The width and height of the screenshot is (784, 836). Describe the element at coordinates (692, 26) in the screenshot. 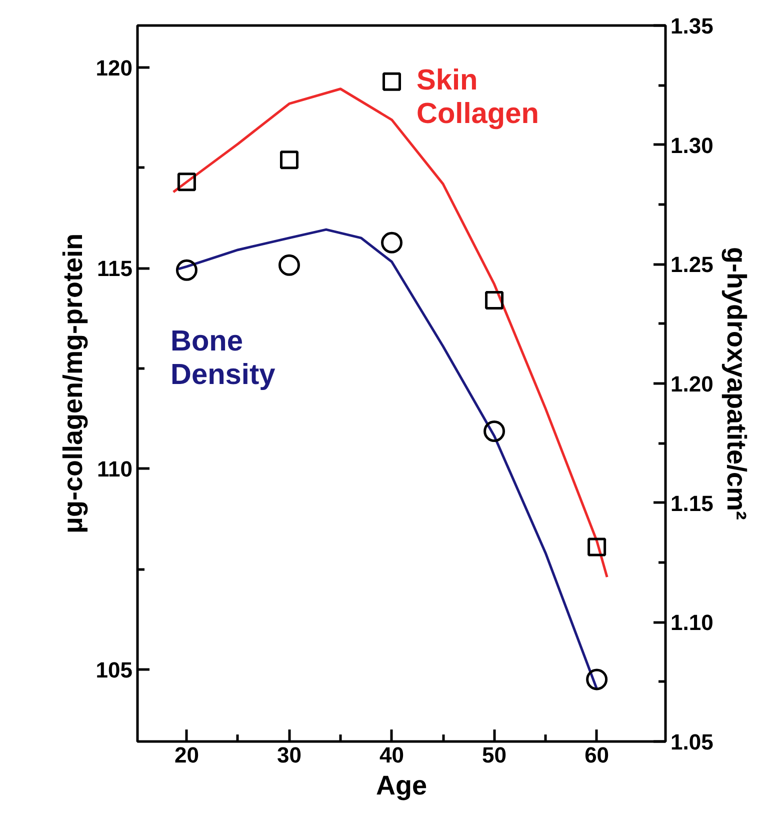

I see `y2-tick-label: 1.35` at that location.